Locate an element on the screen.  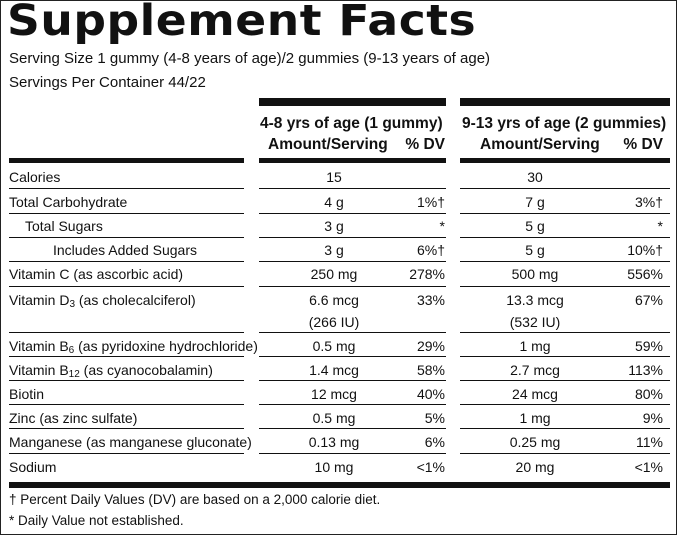
nutrient-name: Includes Added Sugars is located at coordinates (125, 250).